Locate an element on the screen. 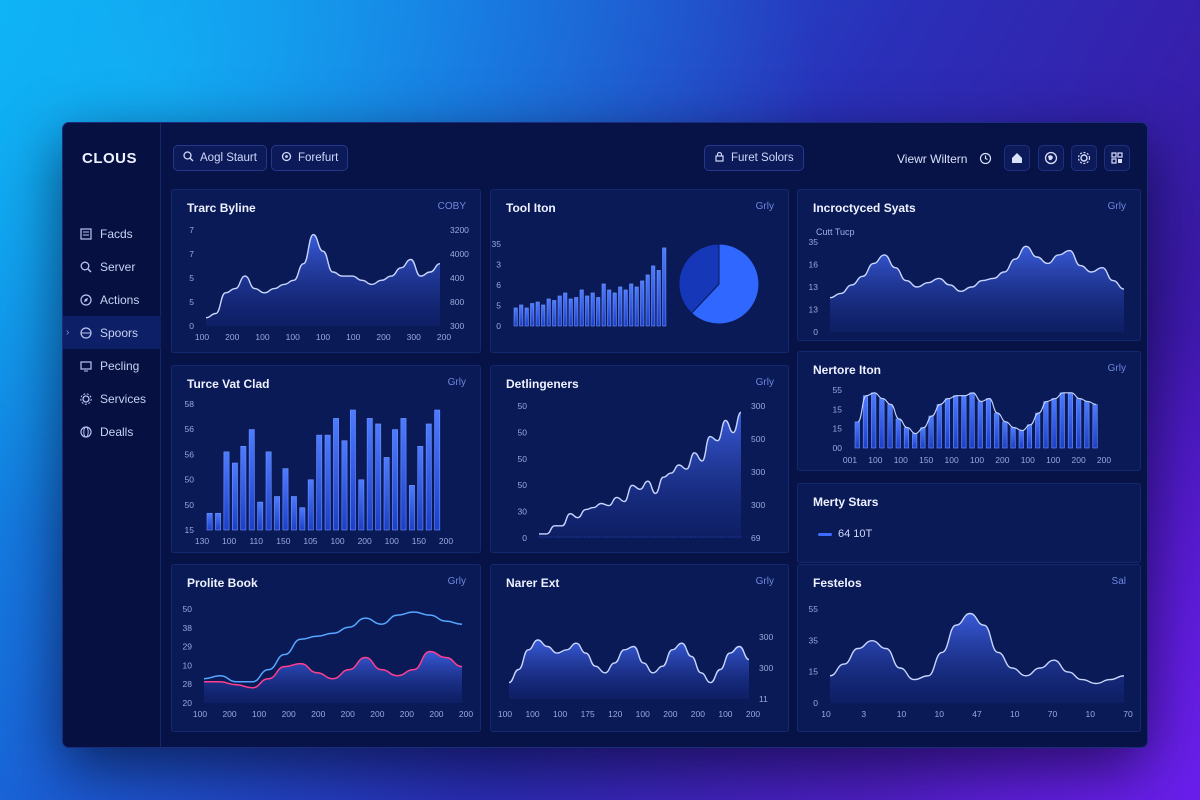  chart-p10: 0 15 35 55 10 3 10 10 47 10 70 10 70 is located at coordinates (971, 661).